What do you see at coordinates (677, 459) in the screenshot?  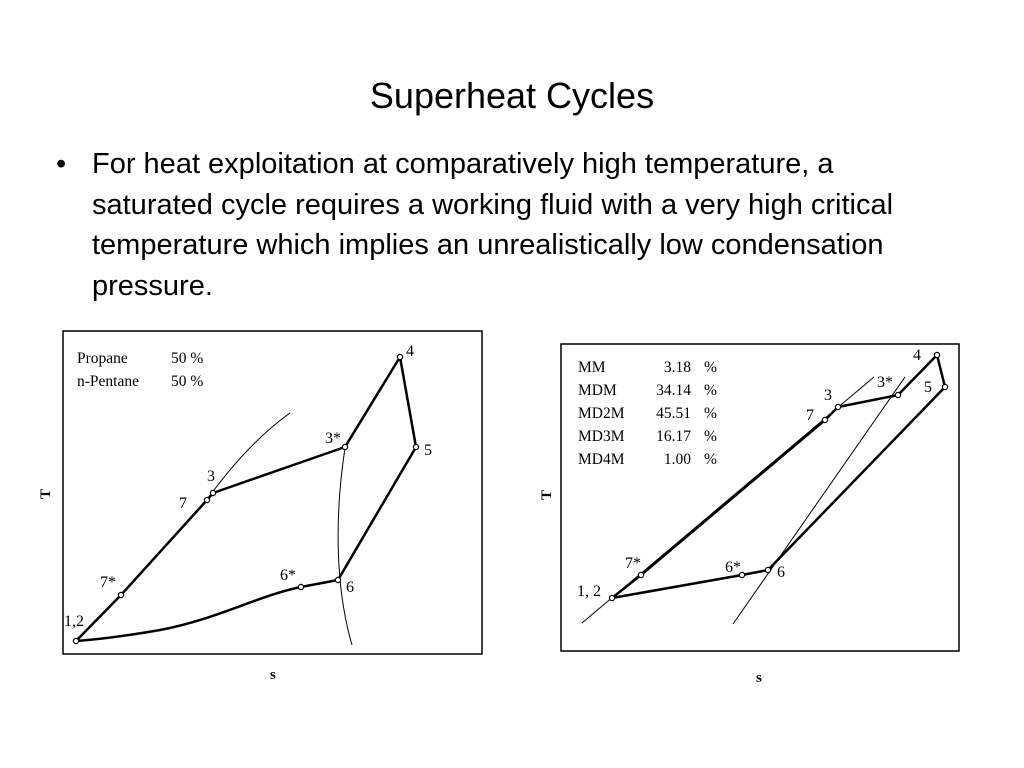 I see `right-legend-value-5: 1.00` at bounding box center [677, 459].